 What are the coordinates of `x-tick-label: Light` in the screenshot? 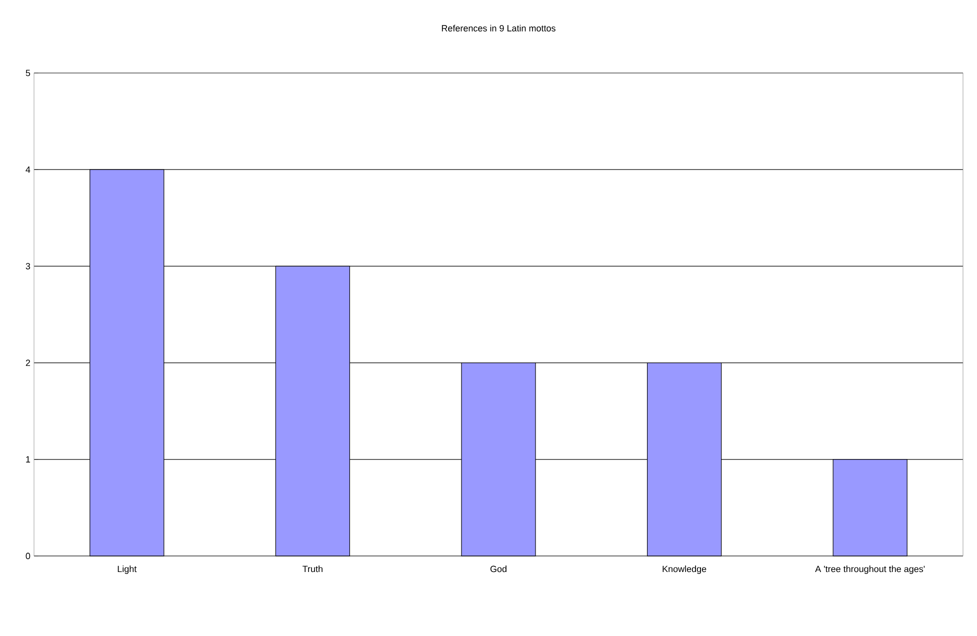 It's located at (127, 570).